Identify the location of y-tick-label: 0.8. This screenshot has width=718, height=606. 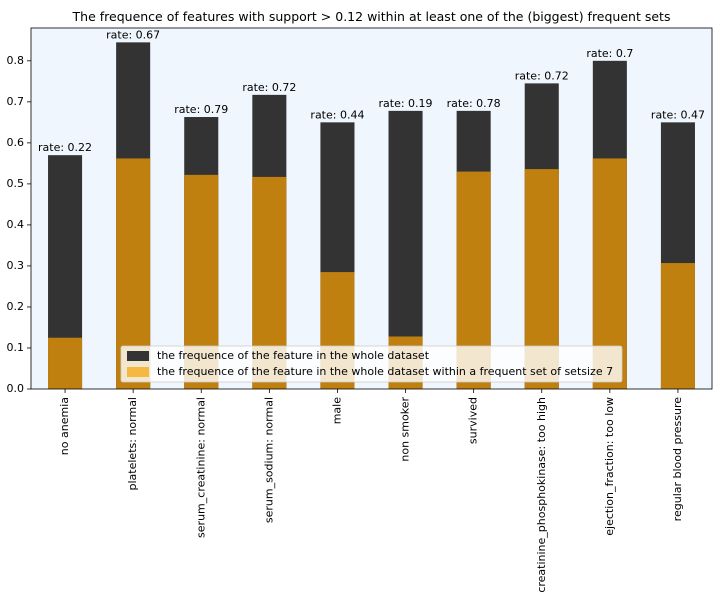
(16, 60).